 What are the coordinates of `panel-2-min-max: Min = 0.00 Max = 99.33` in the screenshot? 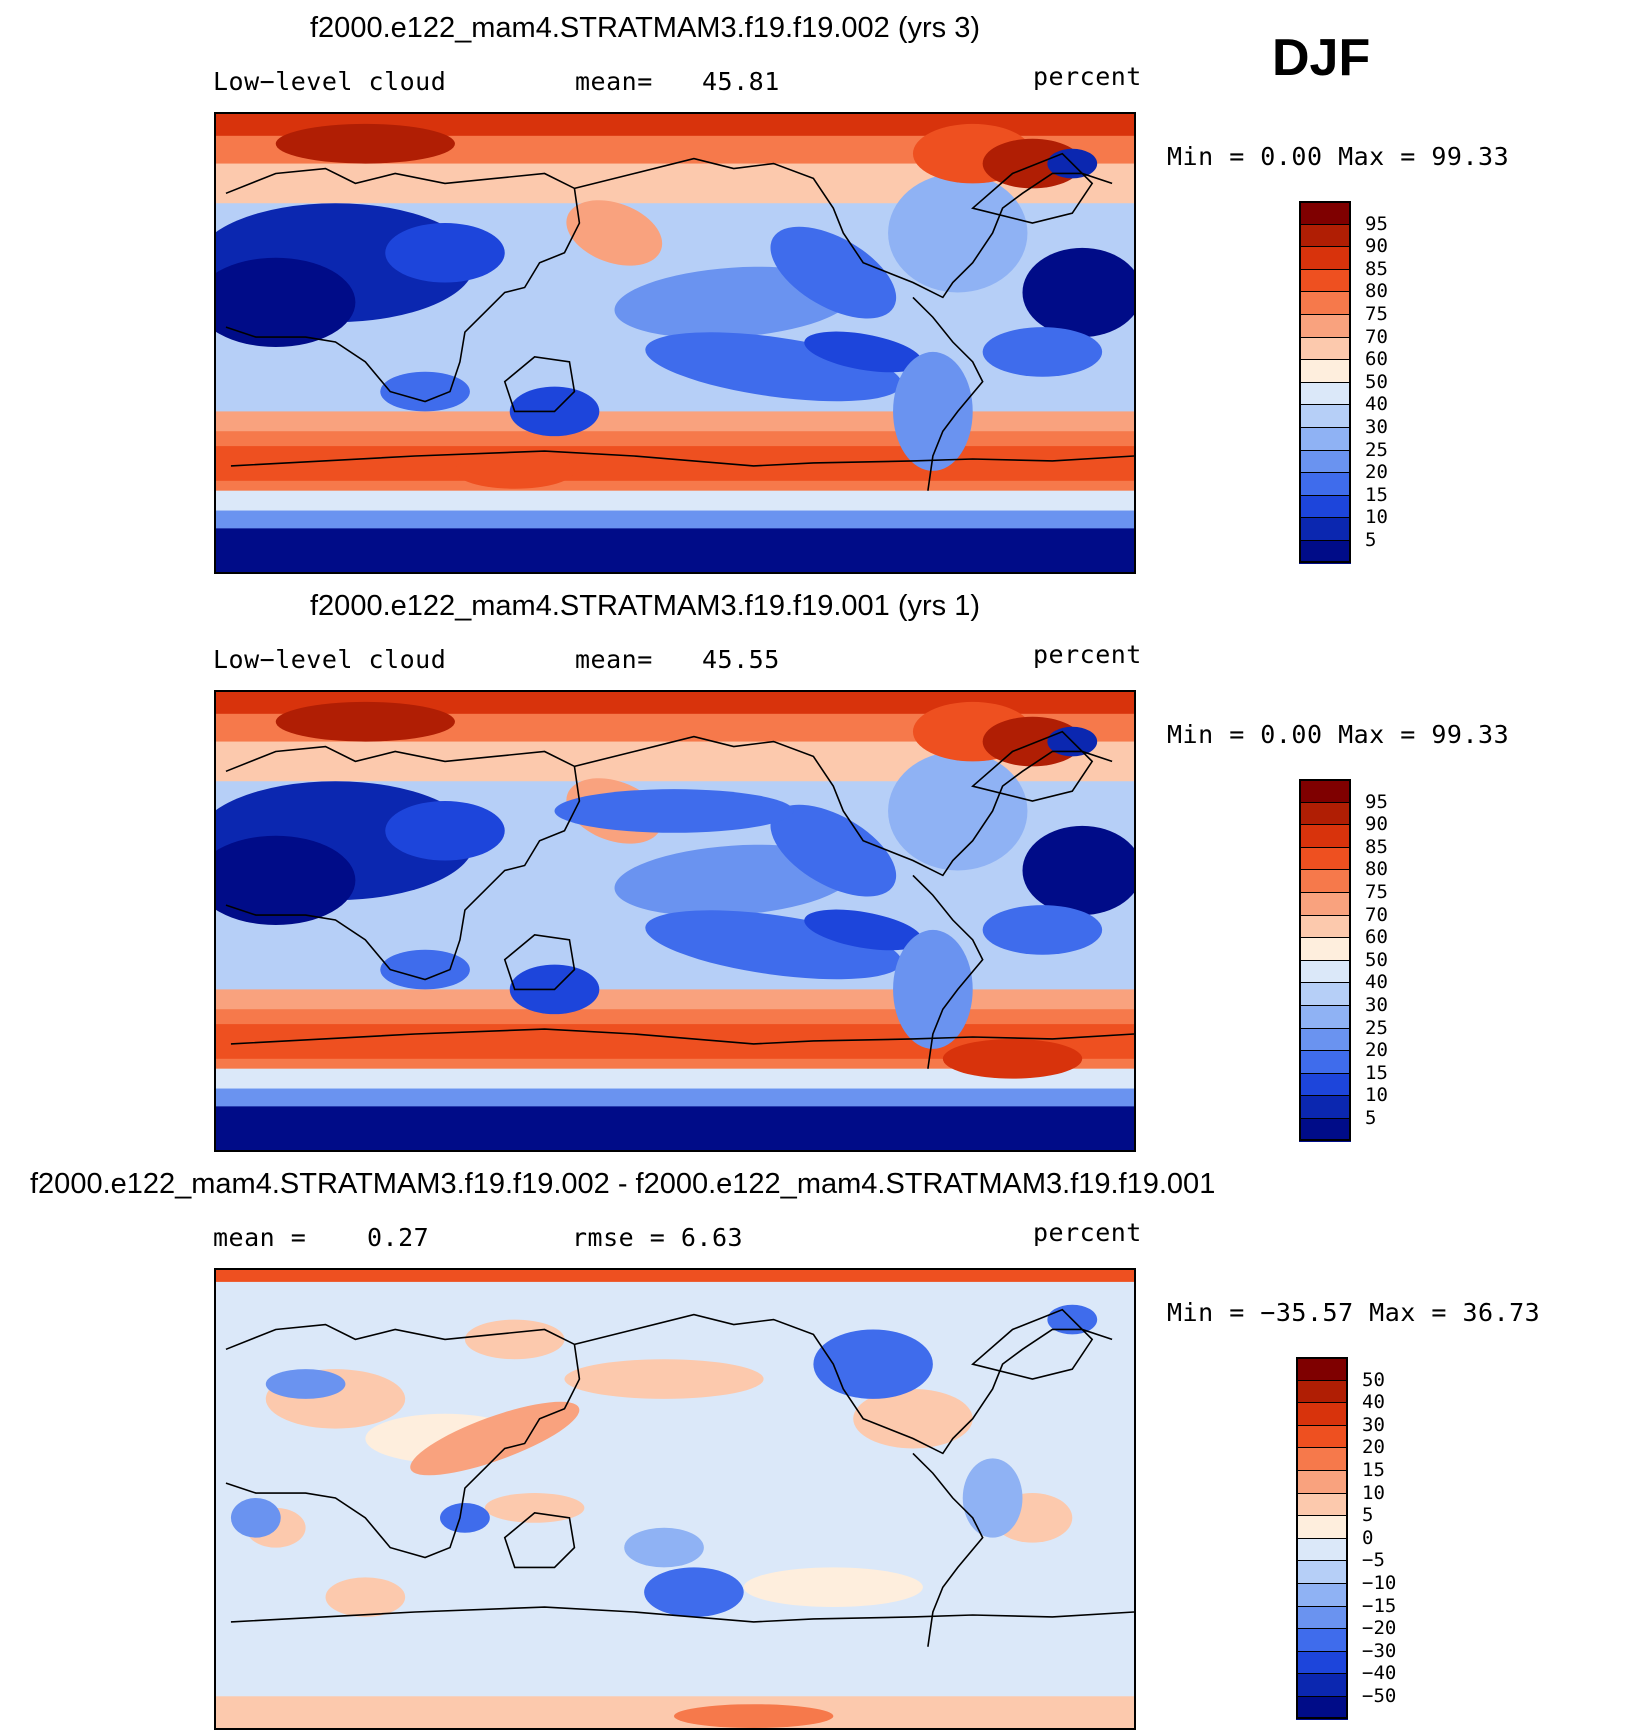 It's located at (1338, 734).